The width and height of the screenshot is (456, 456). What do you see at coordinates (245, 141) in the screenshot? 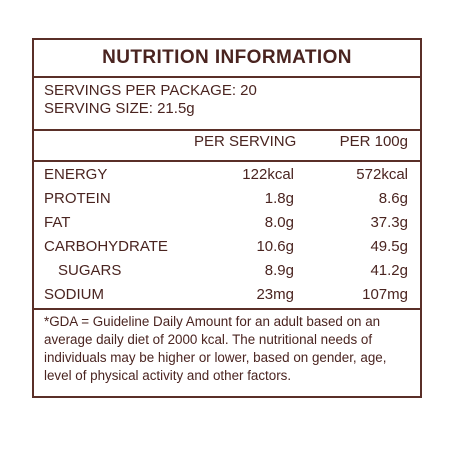
I see `column-header-per-serving: PER SERVING` at bounding box center [245, 141].